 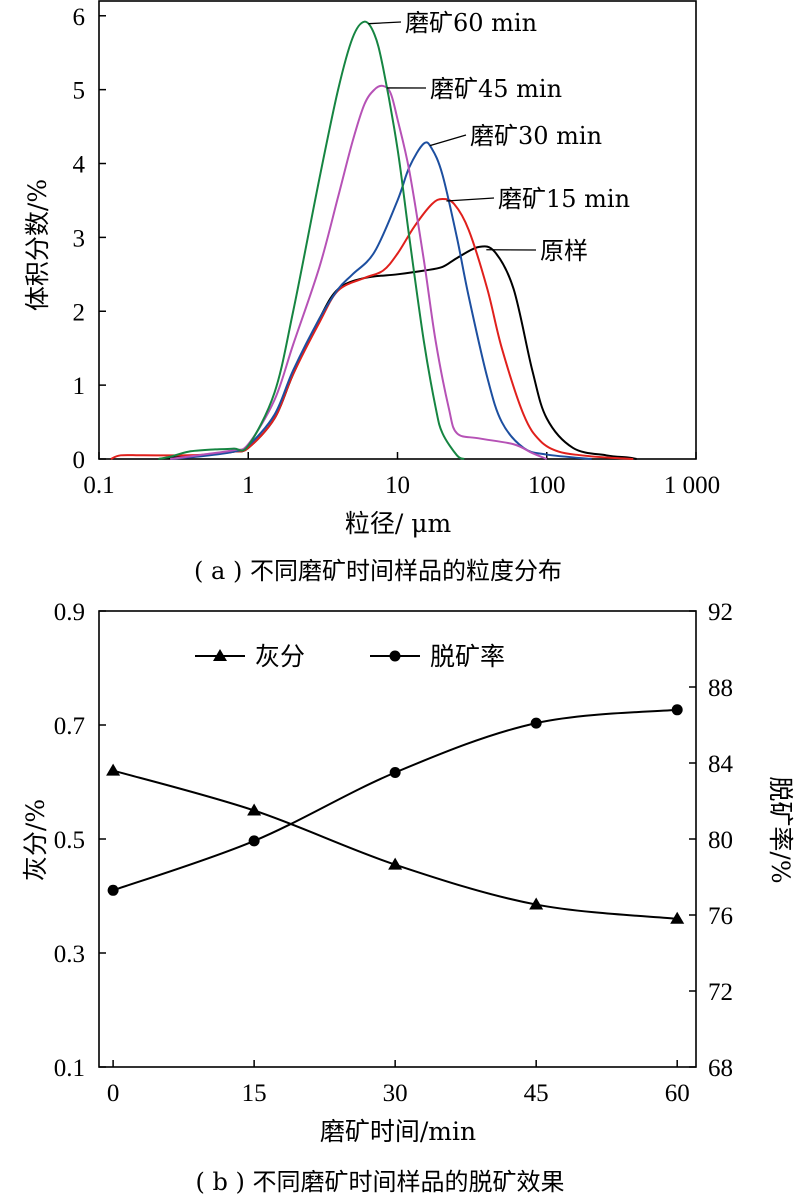 I want to click on series-line-磨矿30-min, so click(x=381, y=300).